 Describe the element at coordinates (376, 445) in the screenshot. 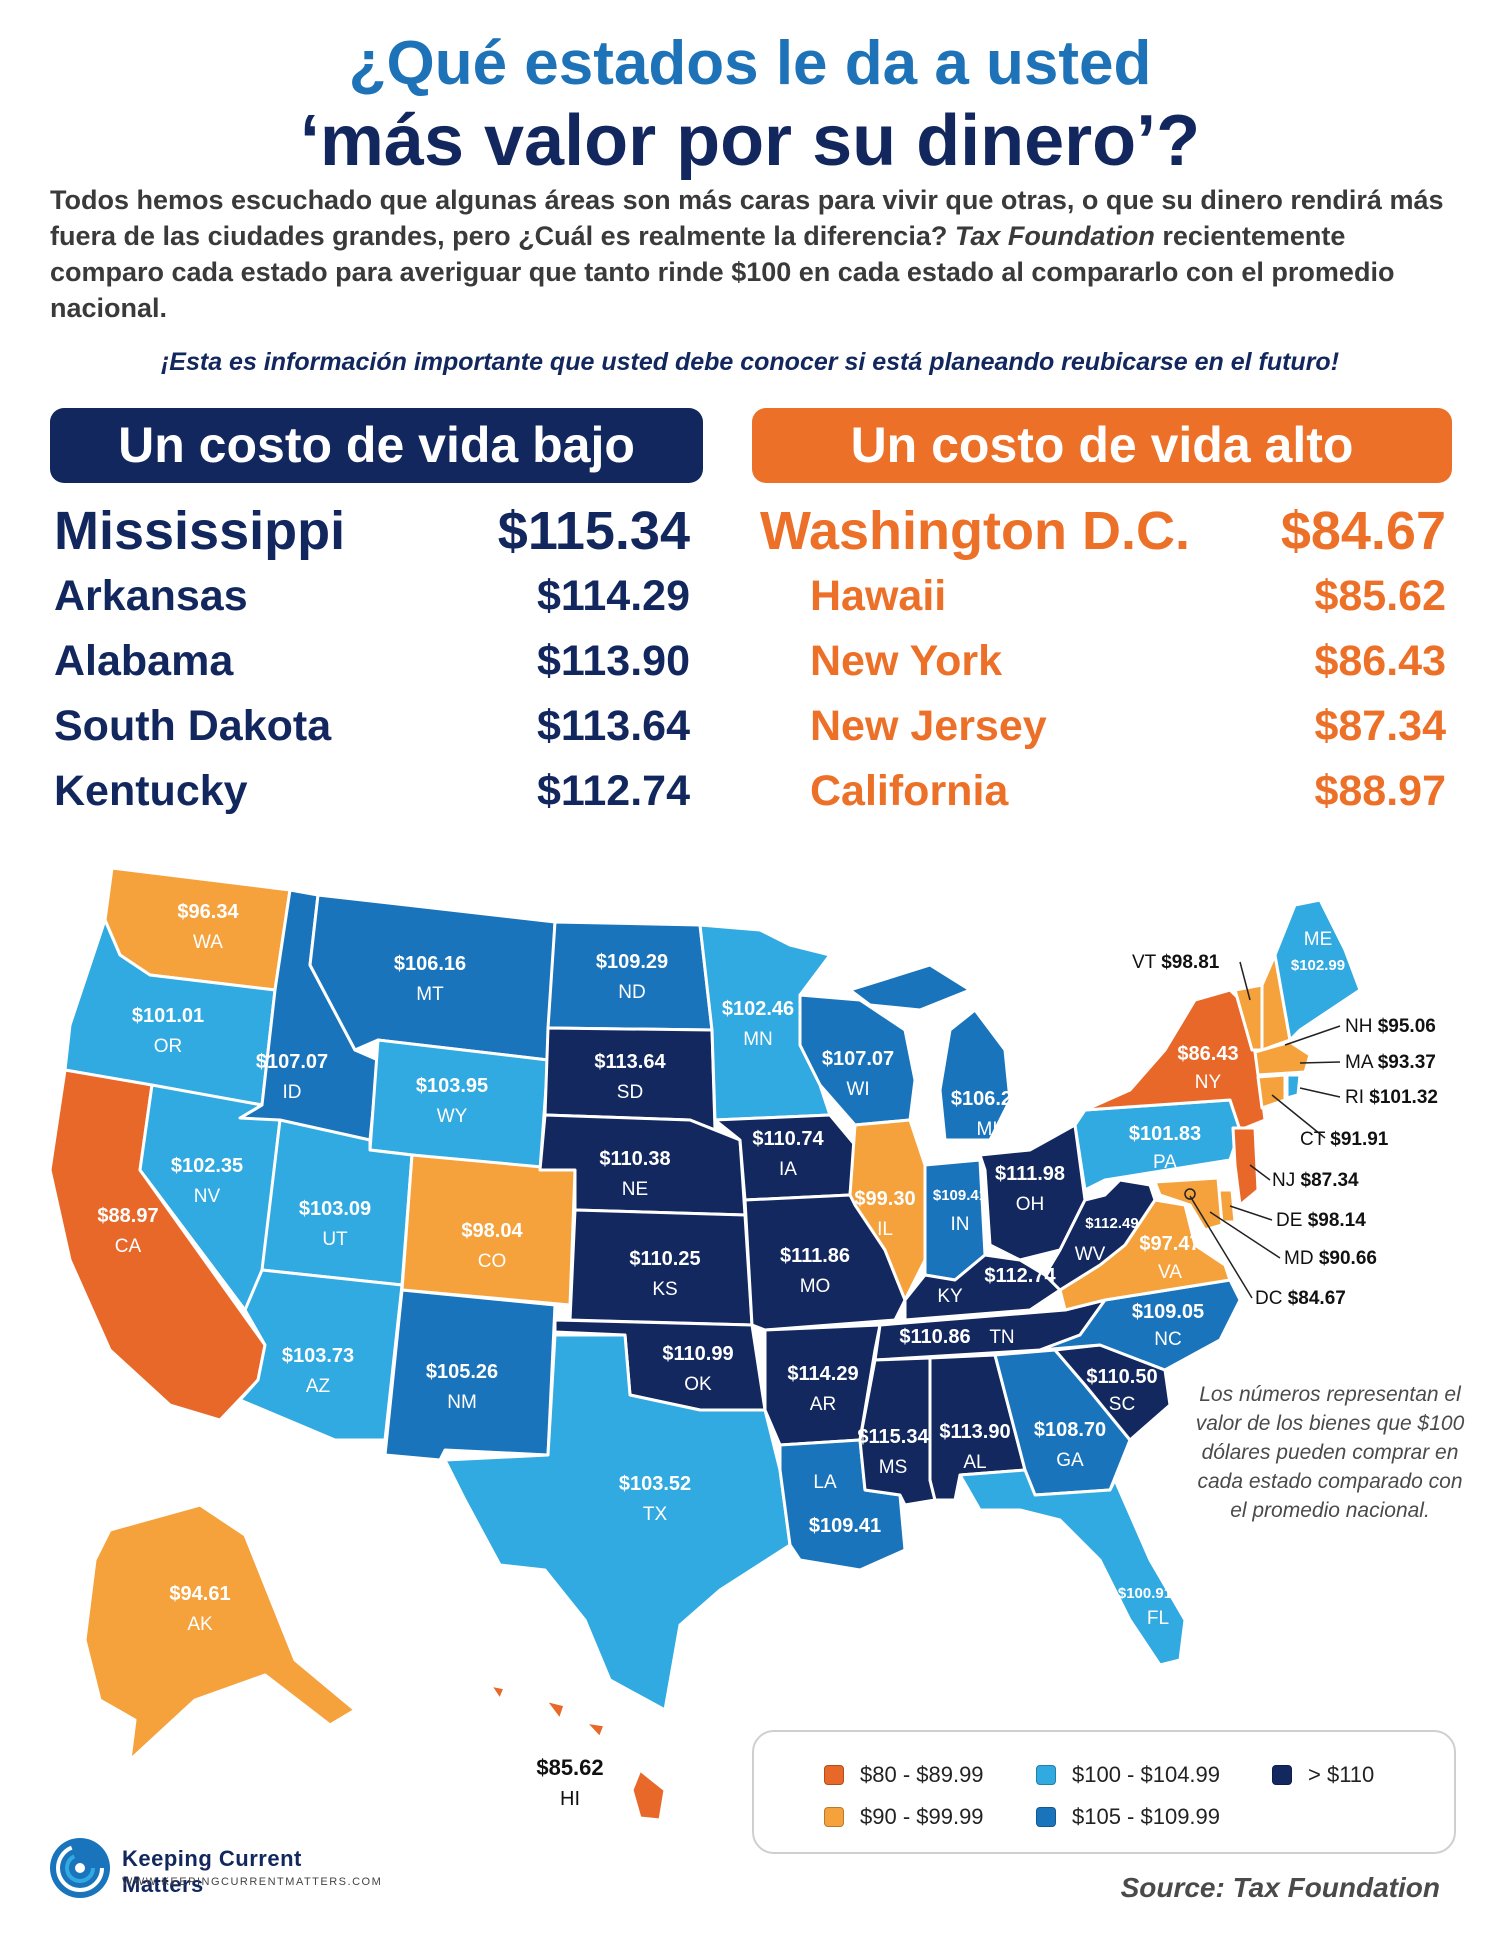

I see `low-cost-header: Un costo de vida bajo` at that location.